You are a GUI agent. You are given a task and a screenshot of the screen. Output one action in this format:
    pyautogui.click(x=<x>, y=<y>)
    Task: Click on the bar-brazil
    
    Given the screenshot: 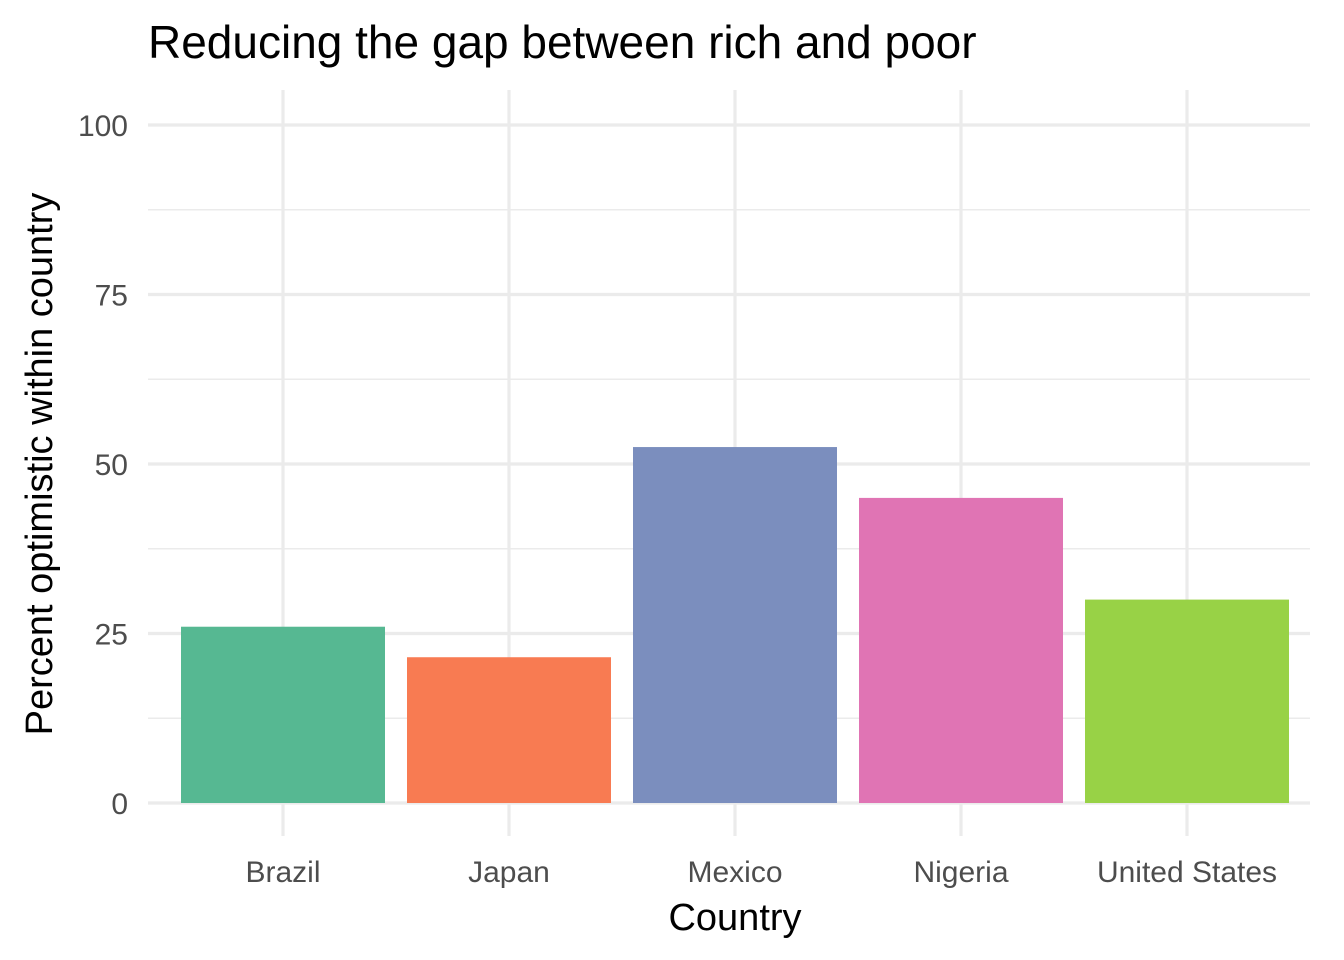 What is the action you would take?
    pyautogui.click(x=283, y=714)
    